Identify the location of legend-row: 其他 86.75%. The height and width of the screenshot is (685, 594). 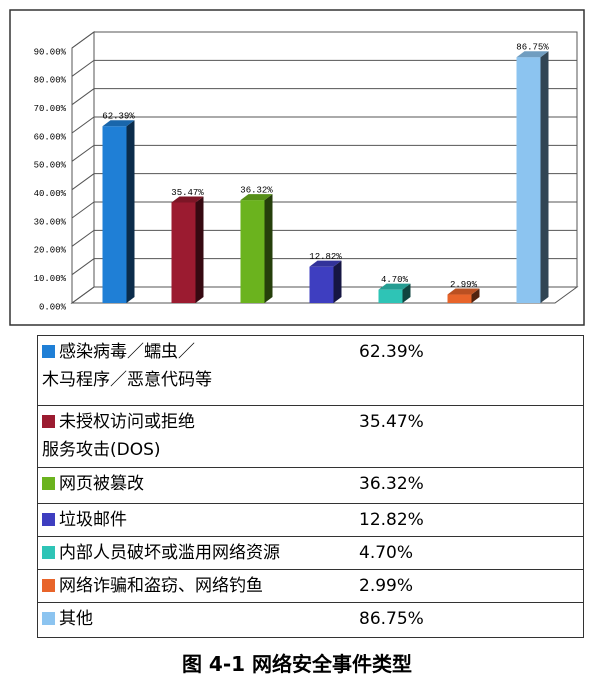
(310, 620).